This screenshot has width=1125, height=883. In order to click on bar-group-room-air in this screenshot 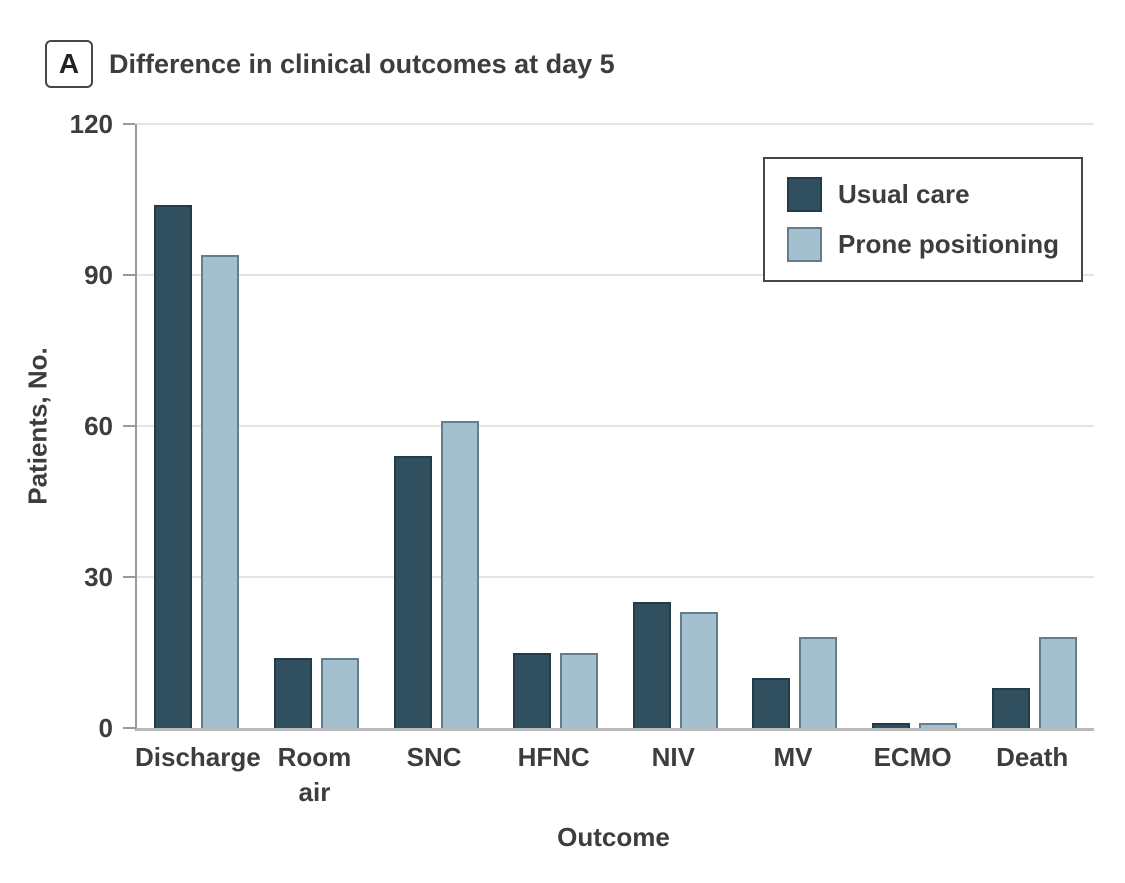, I will do `click(317, 426)`.